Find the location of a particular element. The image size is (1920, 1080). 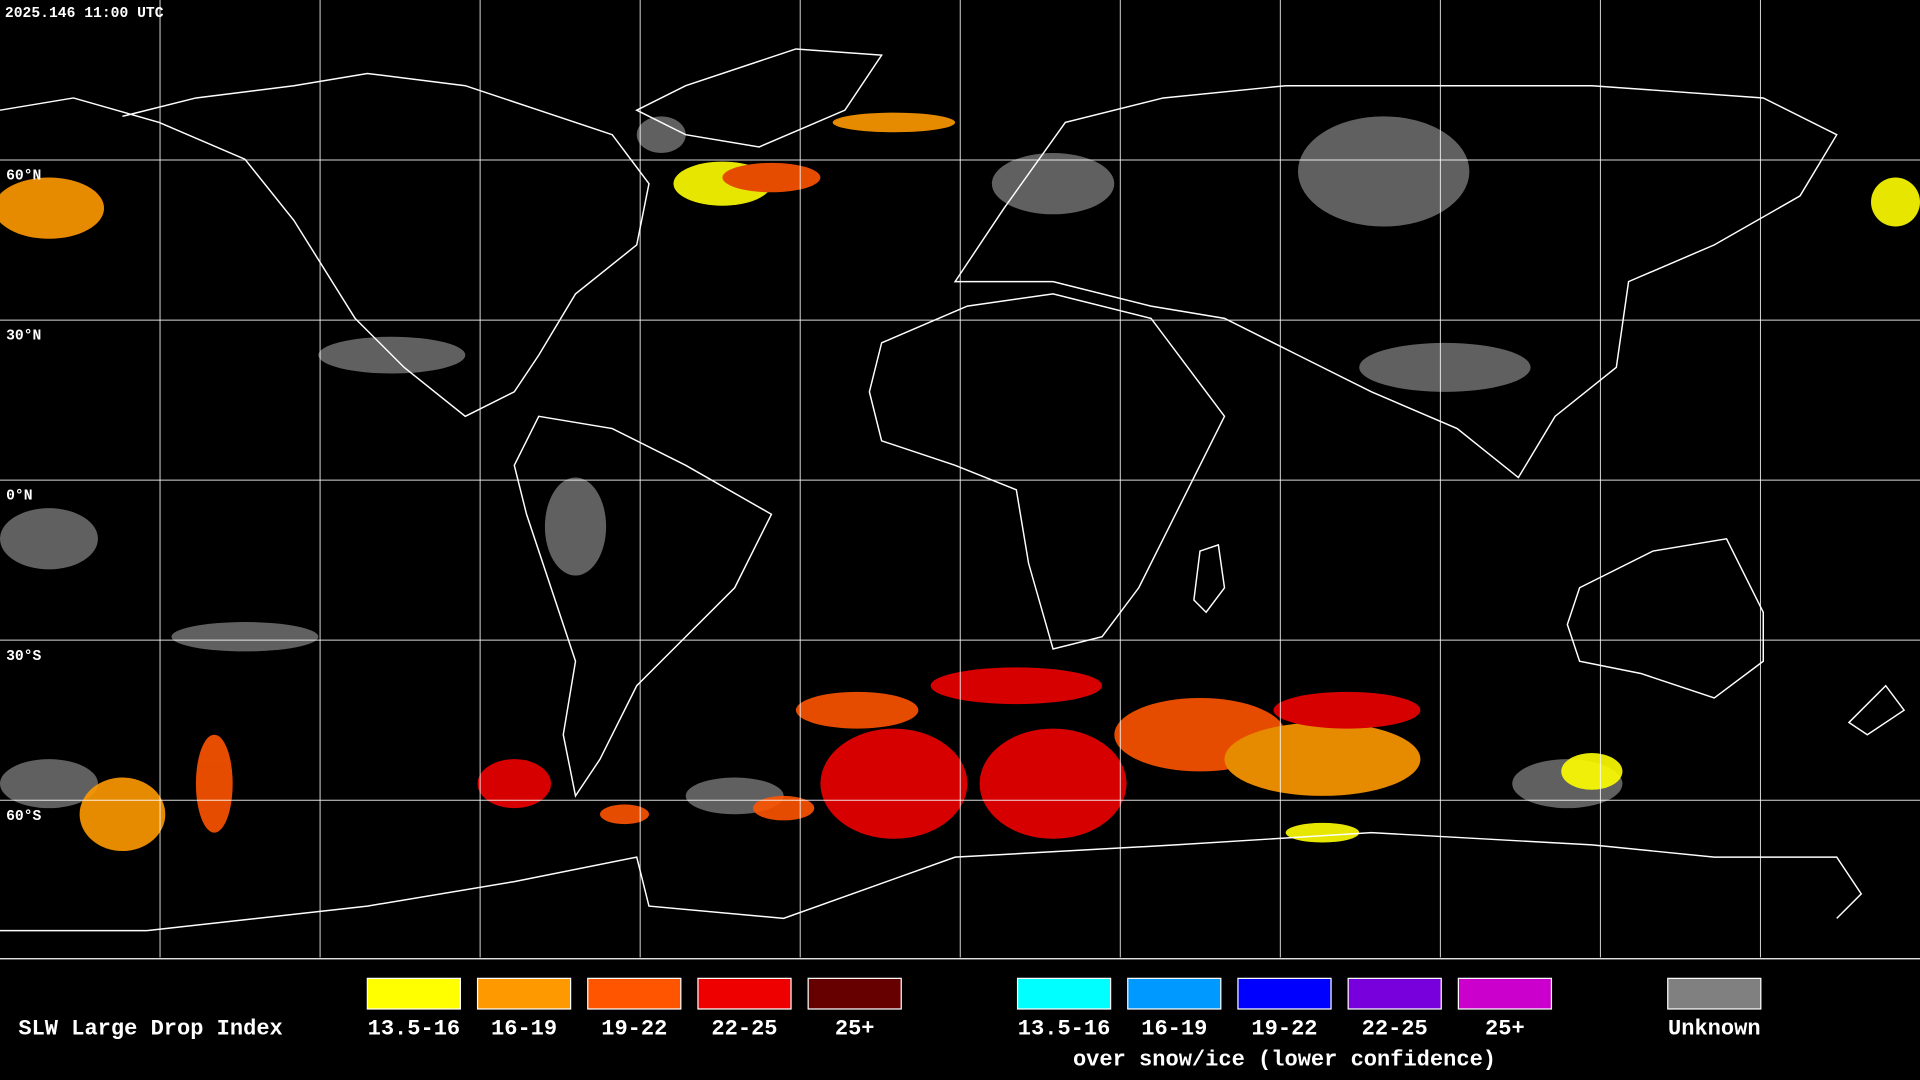

latitude-label: 60°S is located at coordinates (23, 817).